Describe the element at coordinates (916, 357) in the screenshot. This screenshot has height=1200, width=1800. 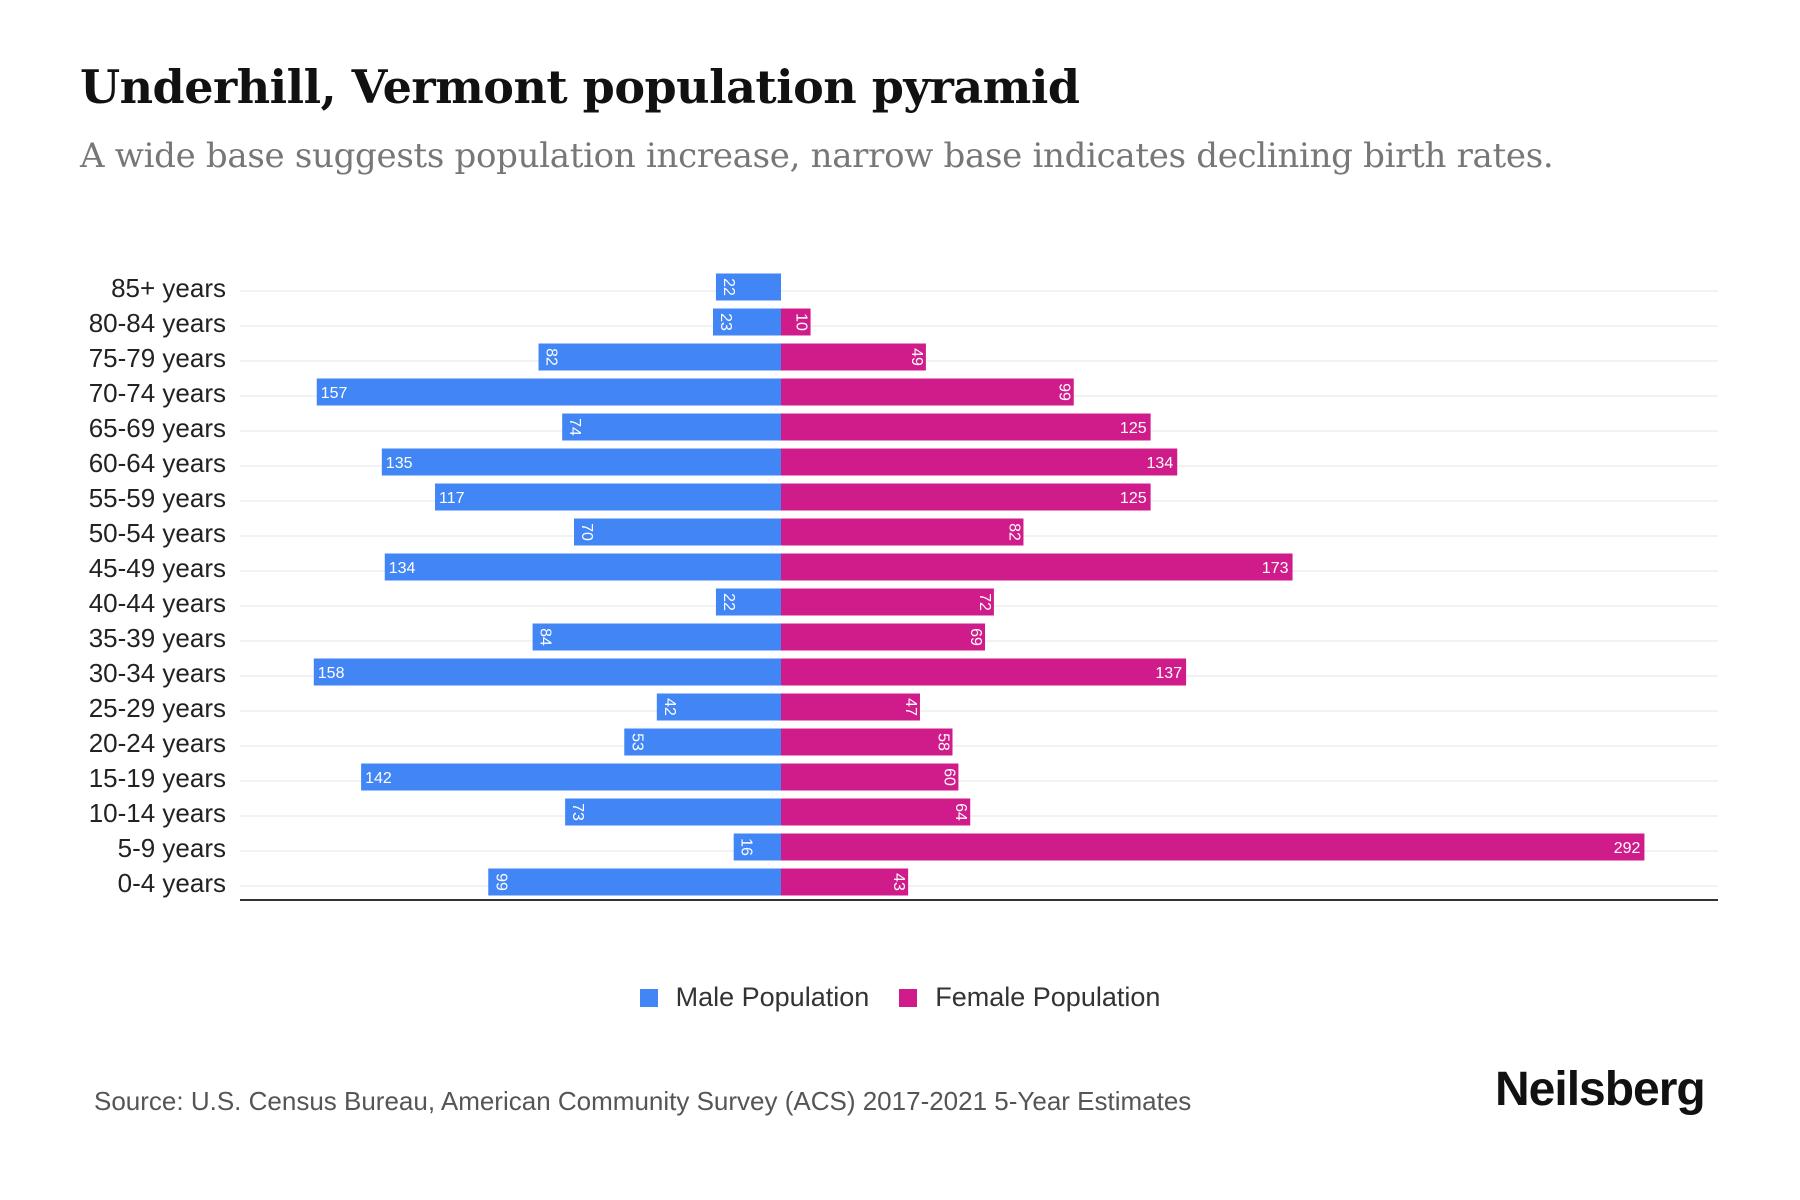
I see `data-label-female: 49` at that location.